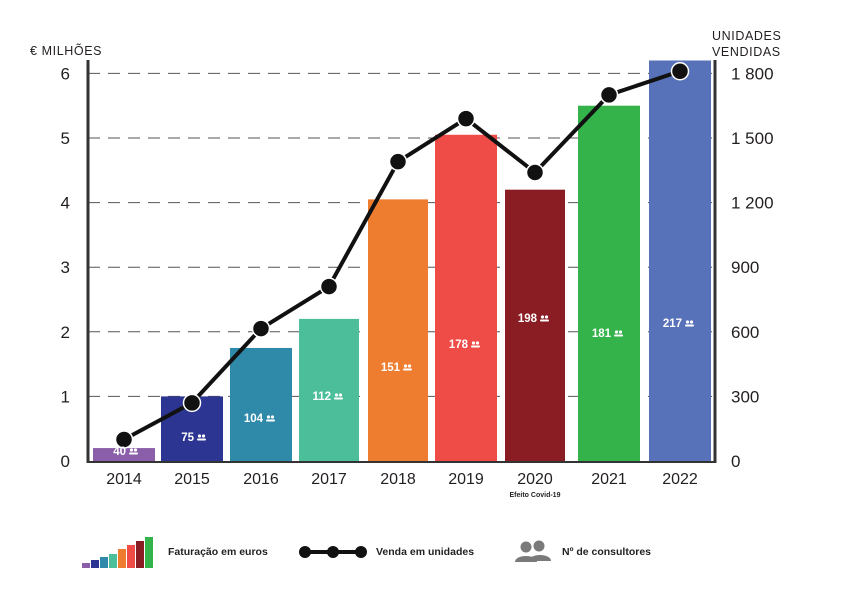 The image size is (843, 597). I want to click on x-tick-label: 2014, so click(124, 479).